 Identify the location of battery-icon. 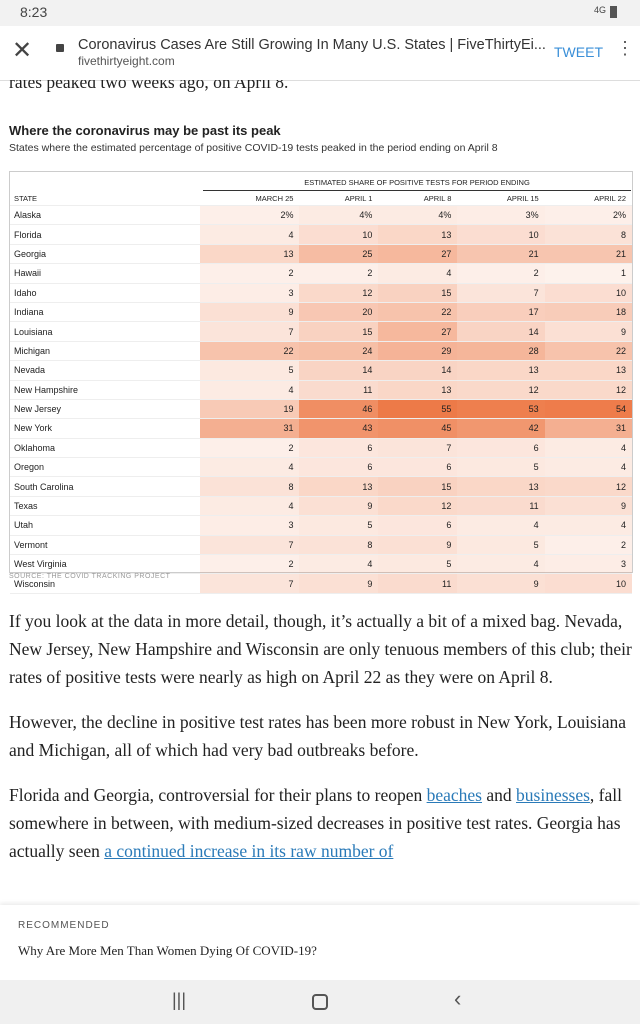
(613, 12).